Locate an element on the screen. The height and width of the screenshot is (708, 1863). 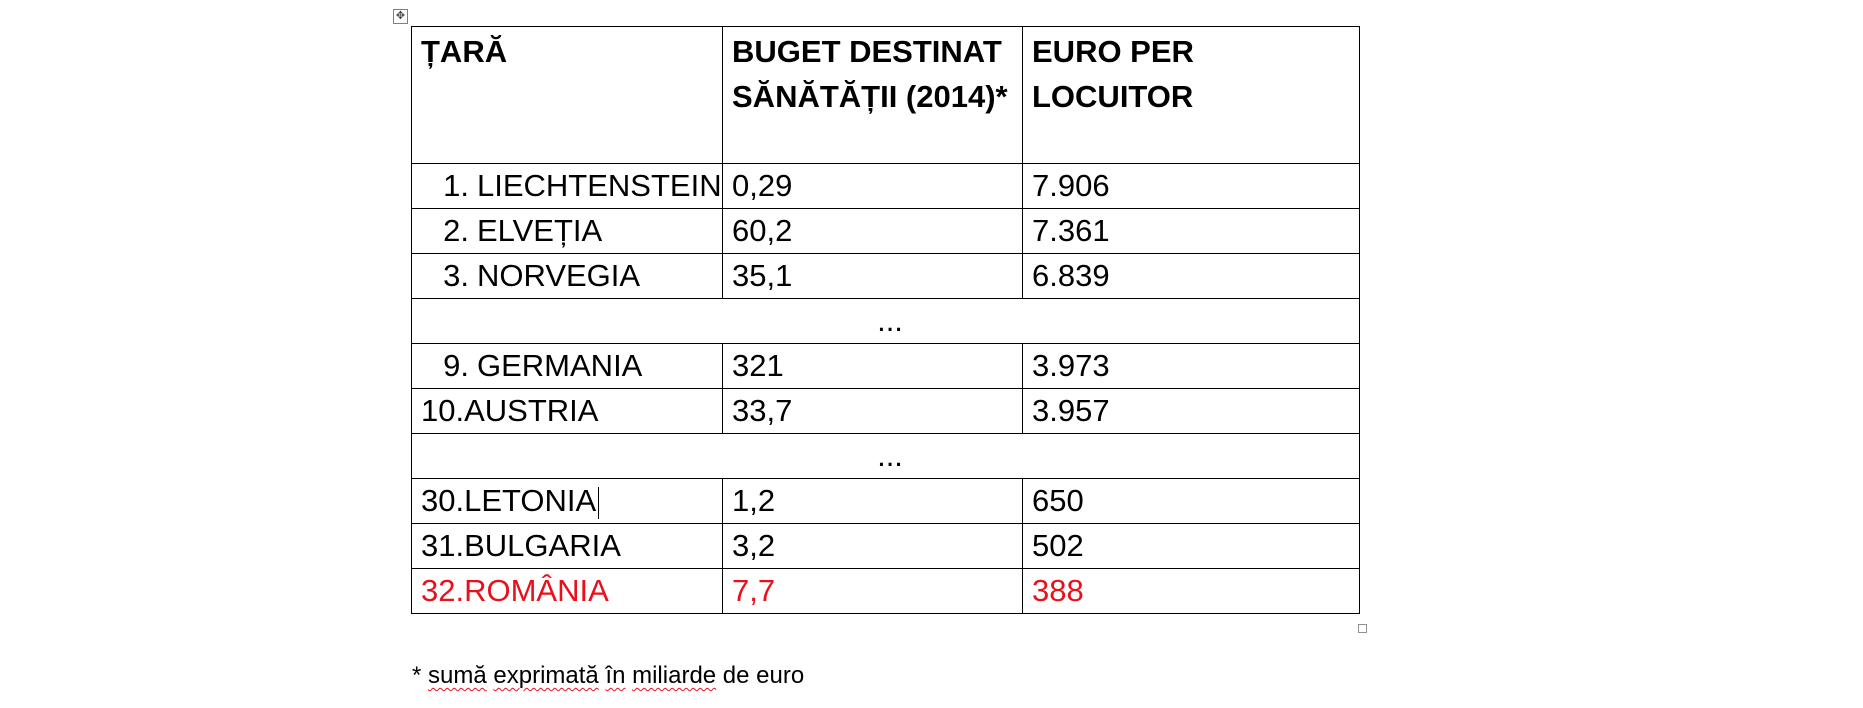
table-row: 30.LETONIA 1,2 650 is located at coordinates (885, 501).